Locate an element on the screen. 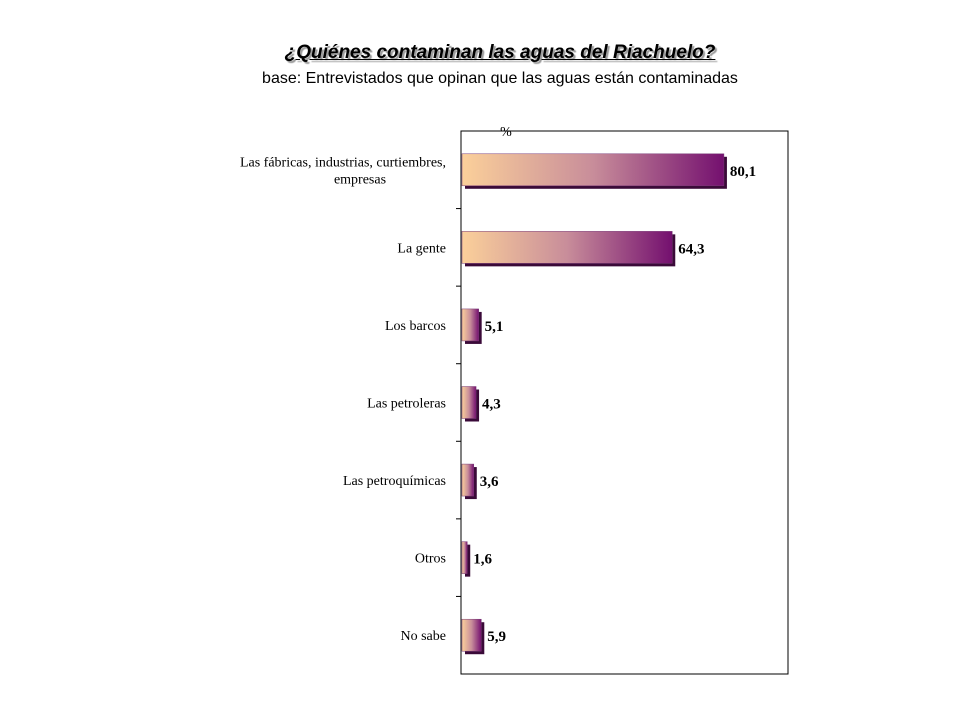 The image size is (960, 720). category-label: La gente is located at coordinates (421, 248).